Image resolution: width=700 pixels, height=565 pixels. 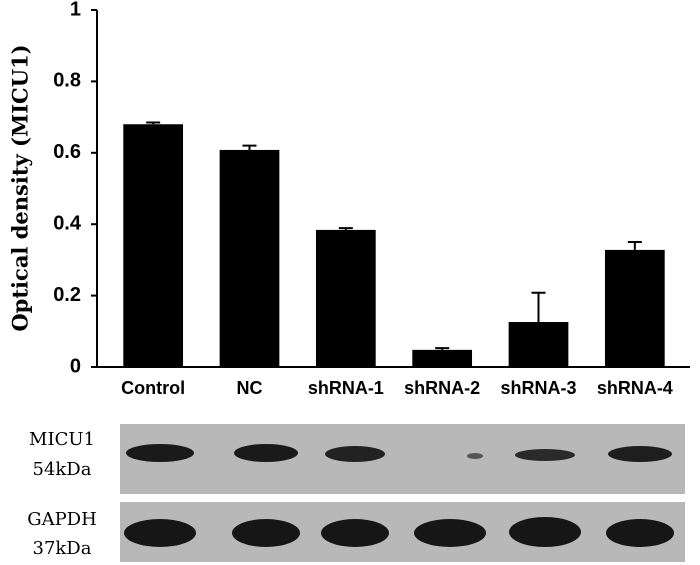 What do you see at coordinates (62, 439) in the screenshot?
I see `blot-label: MICU1` at bounding box center [62, 439].